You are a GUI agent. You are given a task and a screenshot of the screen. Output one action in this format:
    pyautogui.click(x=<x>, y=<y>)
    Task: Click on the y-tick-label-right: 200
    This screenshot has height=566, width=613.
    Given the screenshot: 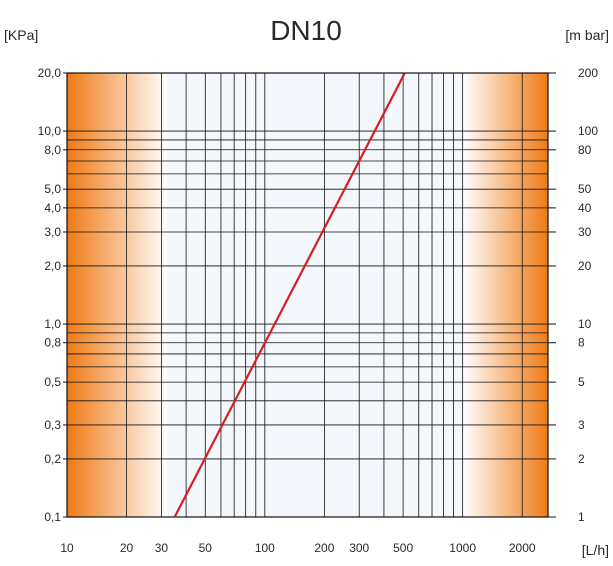 What is the action you would take?
    pyautogui.click(x=588, y=73)
    